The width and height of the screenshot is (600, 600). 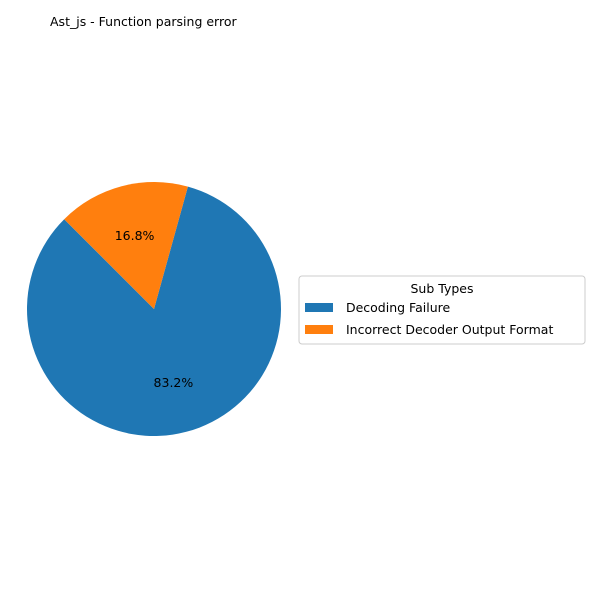 I want to click on legend-frame, so click(x=442, y=310).